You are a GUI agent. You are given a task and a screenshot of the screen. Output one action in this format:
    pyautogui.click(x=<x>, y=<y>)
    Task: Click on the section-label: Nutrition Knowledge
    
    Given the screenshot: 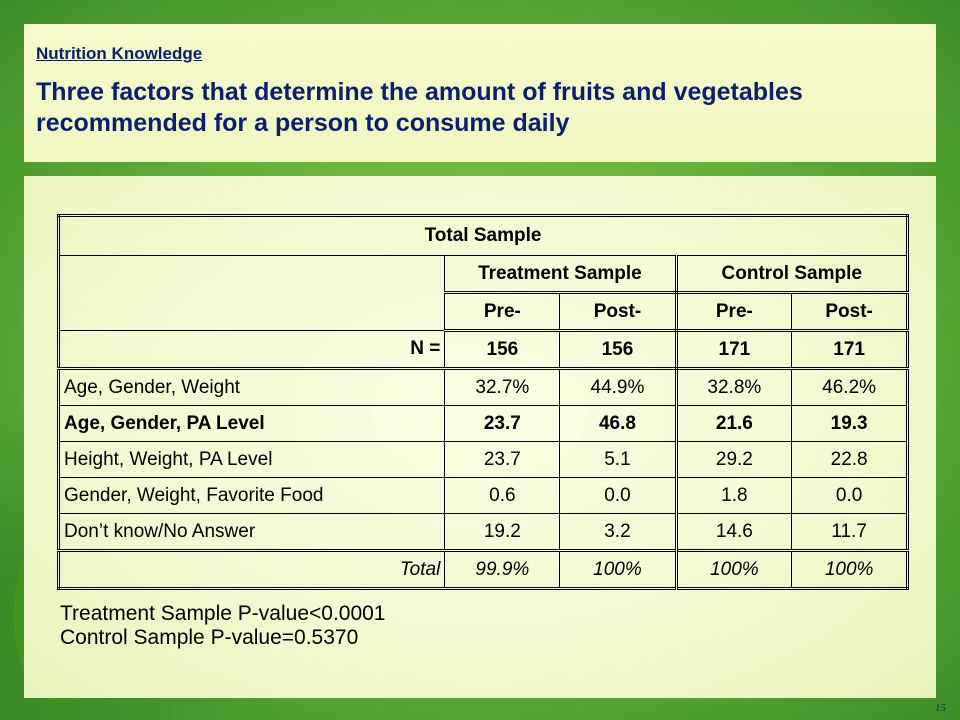 What is the action you would take?
    pyautogui.click(x=119, y=53)
    